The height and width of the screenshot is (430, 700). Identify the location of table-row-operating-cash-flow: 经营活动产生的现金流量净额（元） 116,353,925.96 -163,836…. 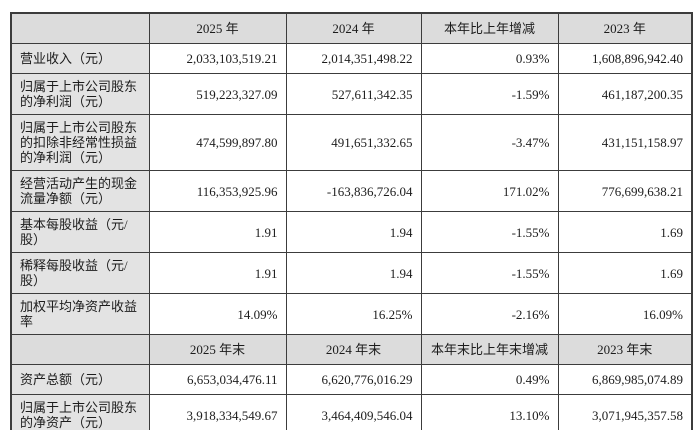
(351, 191).